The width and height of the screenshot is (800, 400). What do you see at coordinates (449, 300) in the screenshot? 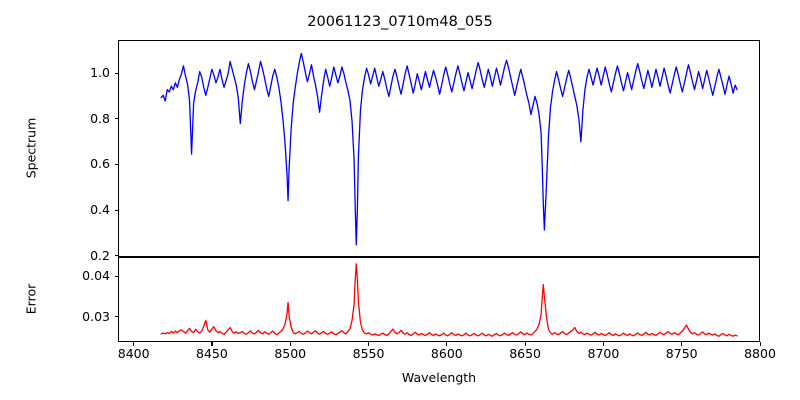
I see `error-data-line` at bounding box center [449, 300].